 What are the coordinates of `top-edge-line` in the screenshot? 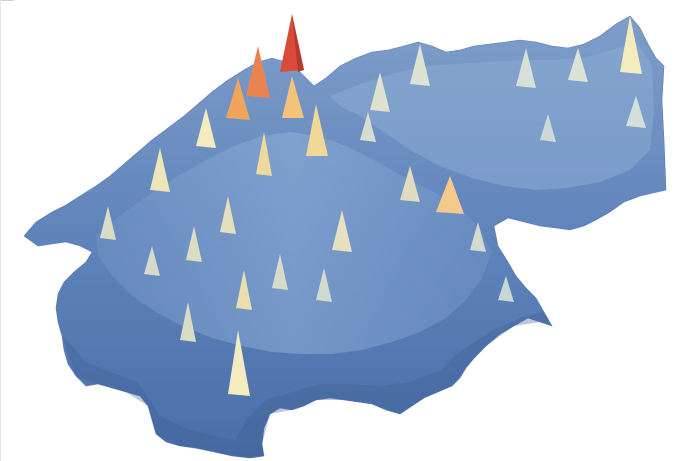 It's located at (7, 0).